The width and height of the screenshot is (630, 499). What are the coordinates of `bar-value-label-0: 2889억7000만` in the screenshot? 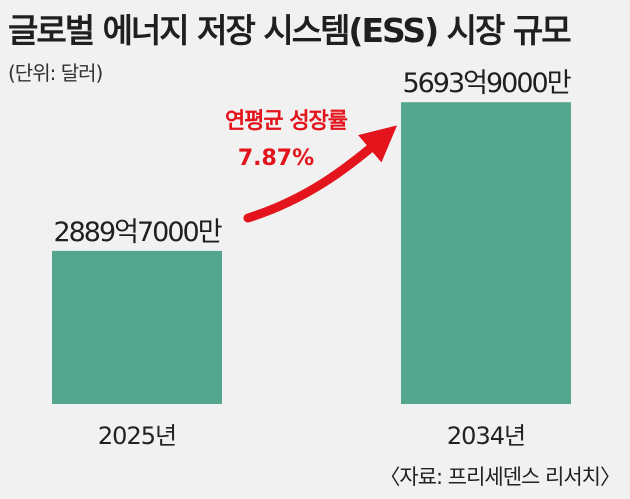 It's located at (137, 232).